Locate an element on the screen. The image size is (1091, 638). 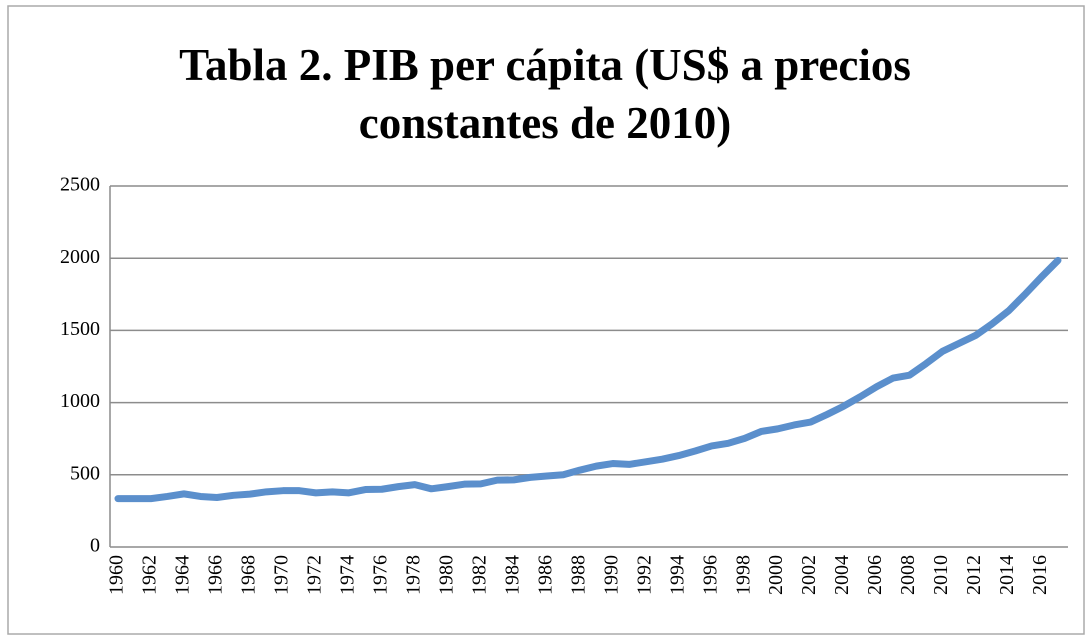
x-tick-label: 1990 is located at coordinates (611, 575).